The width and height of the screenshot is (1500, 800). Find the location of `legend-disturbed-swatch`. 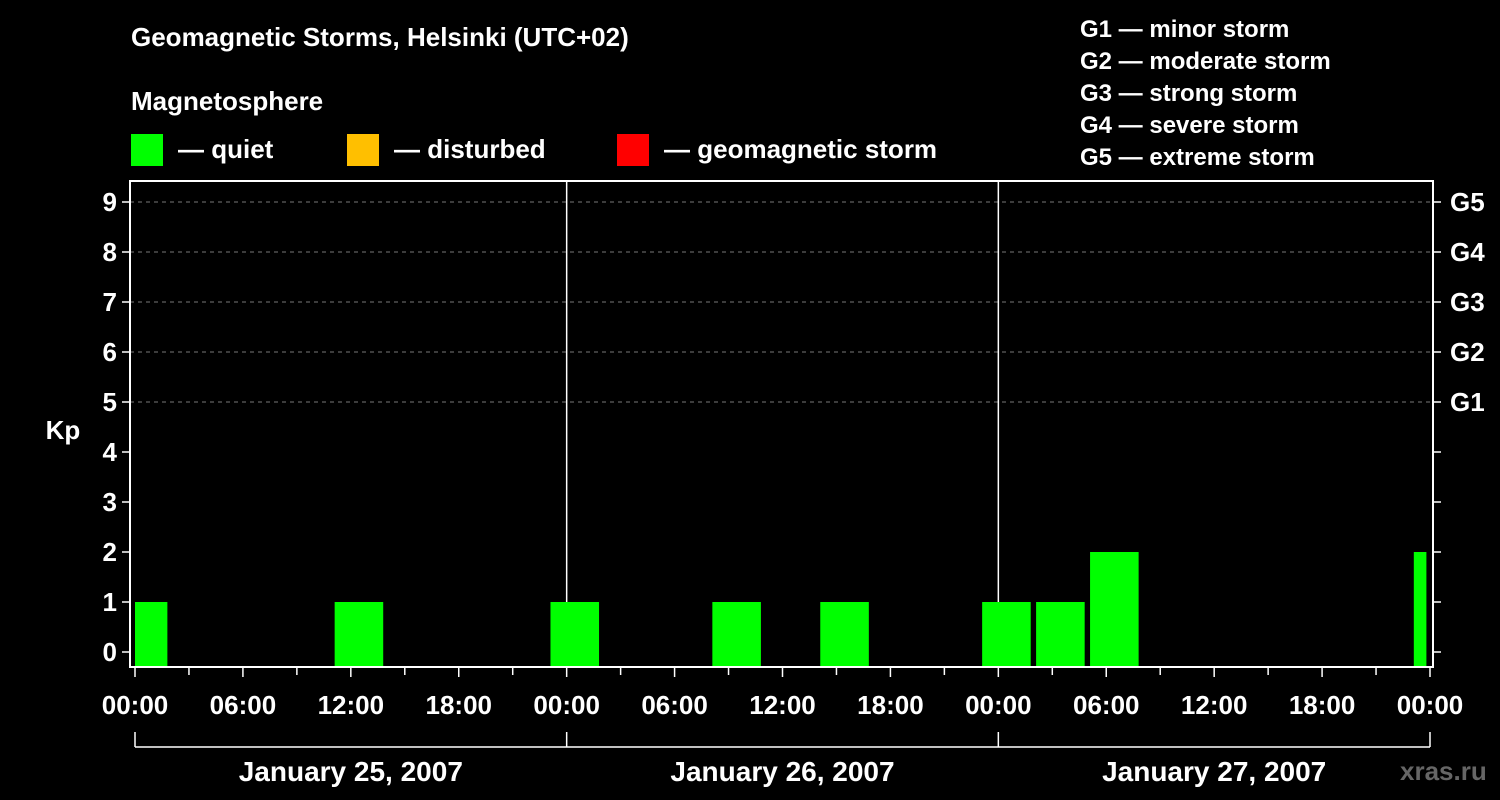

legend-disturbed-swatch is located at coordinates (363, 150).